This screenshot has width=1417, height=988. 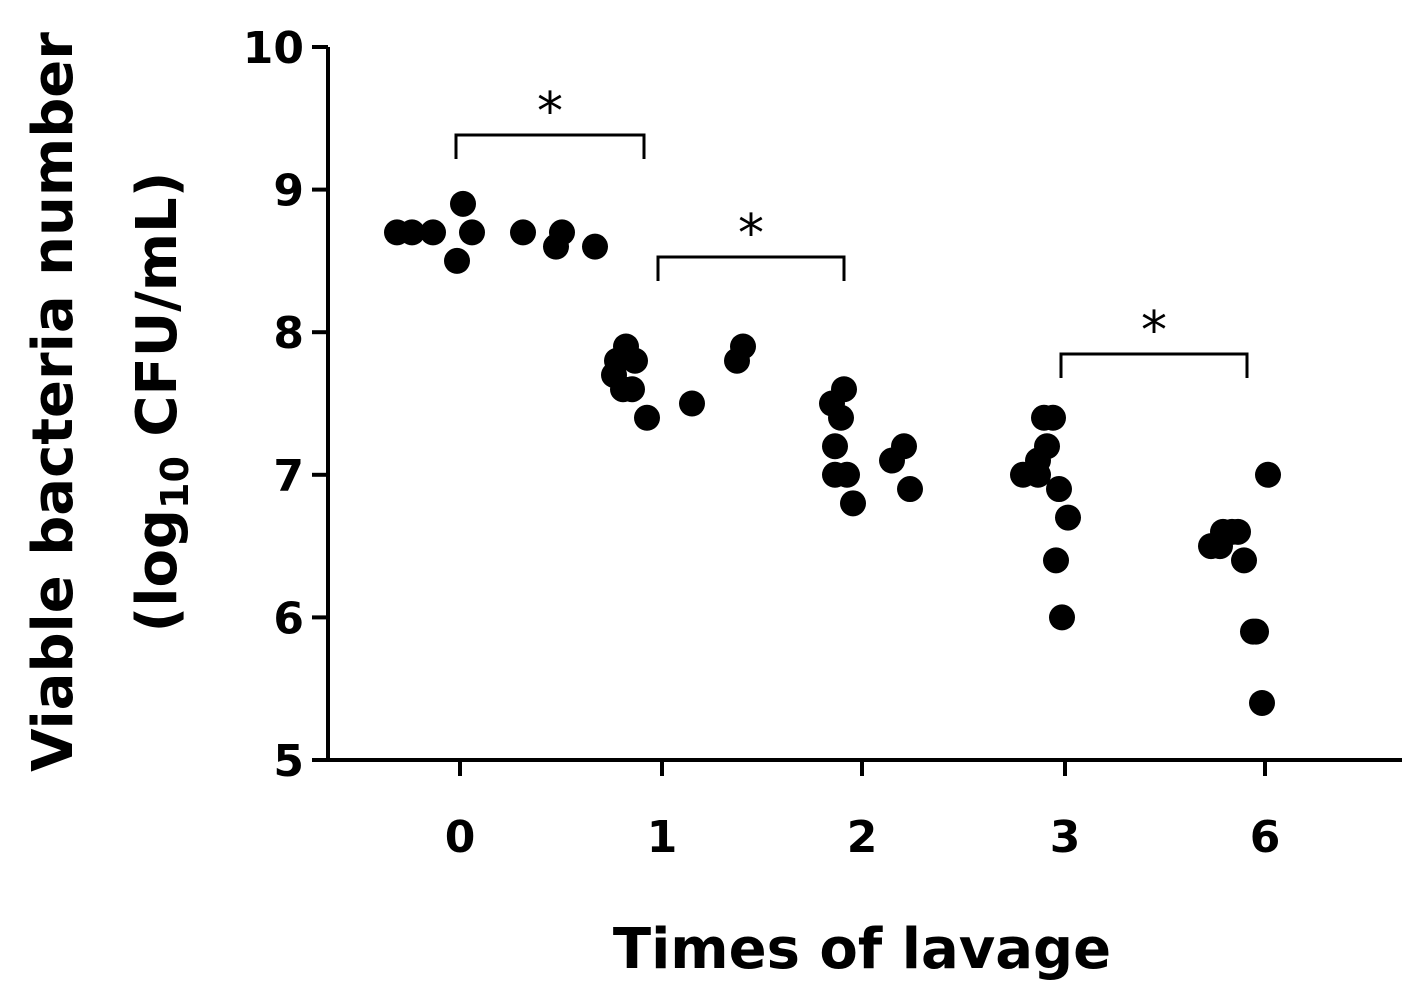 What do you see at coordinates (175, 482) in the screenshot?
I see `y-axis-title-subscript: 10` at bounding box center [175, 482].